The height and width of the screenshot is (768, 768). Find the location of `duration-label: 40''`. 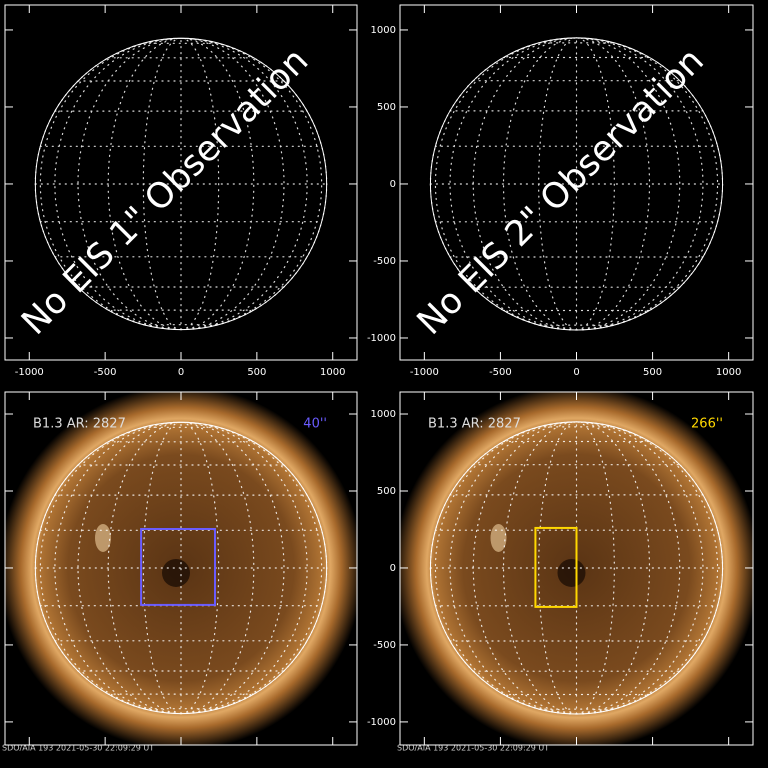

duration-label: 40'' is located at coordinates (315, 424).